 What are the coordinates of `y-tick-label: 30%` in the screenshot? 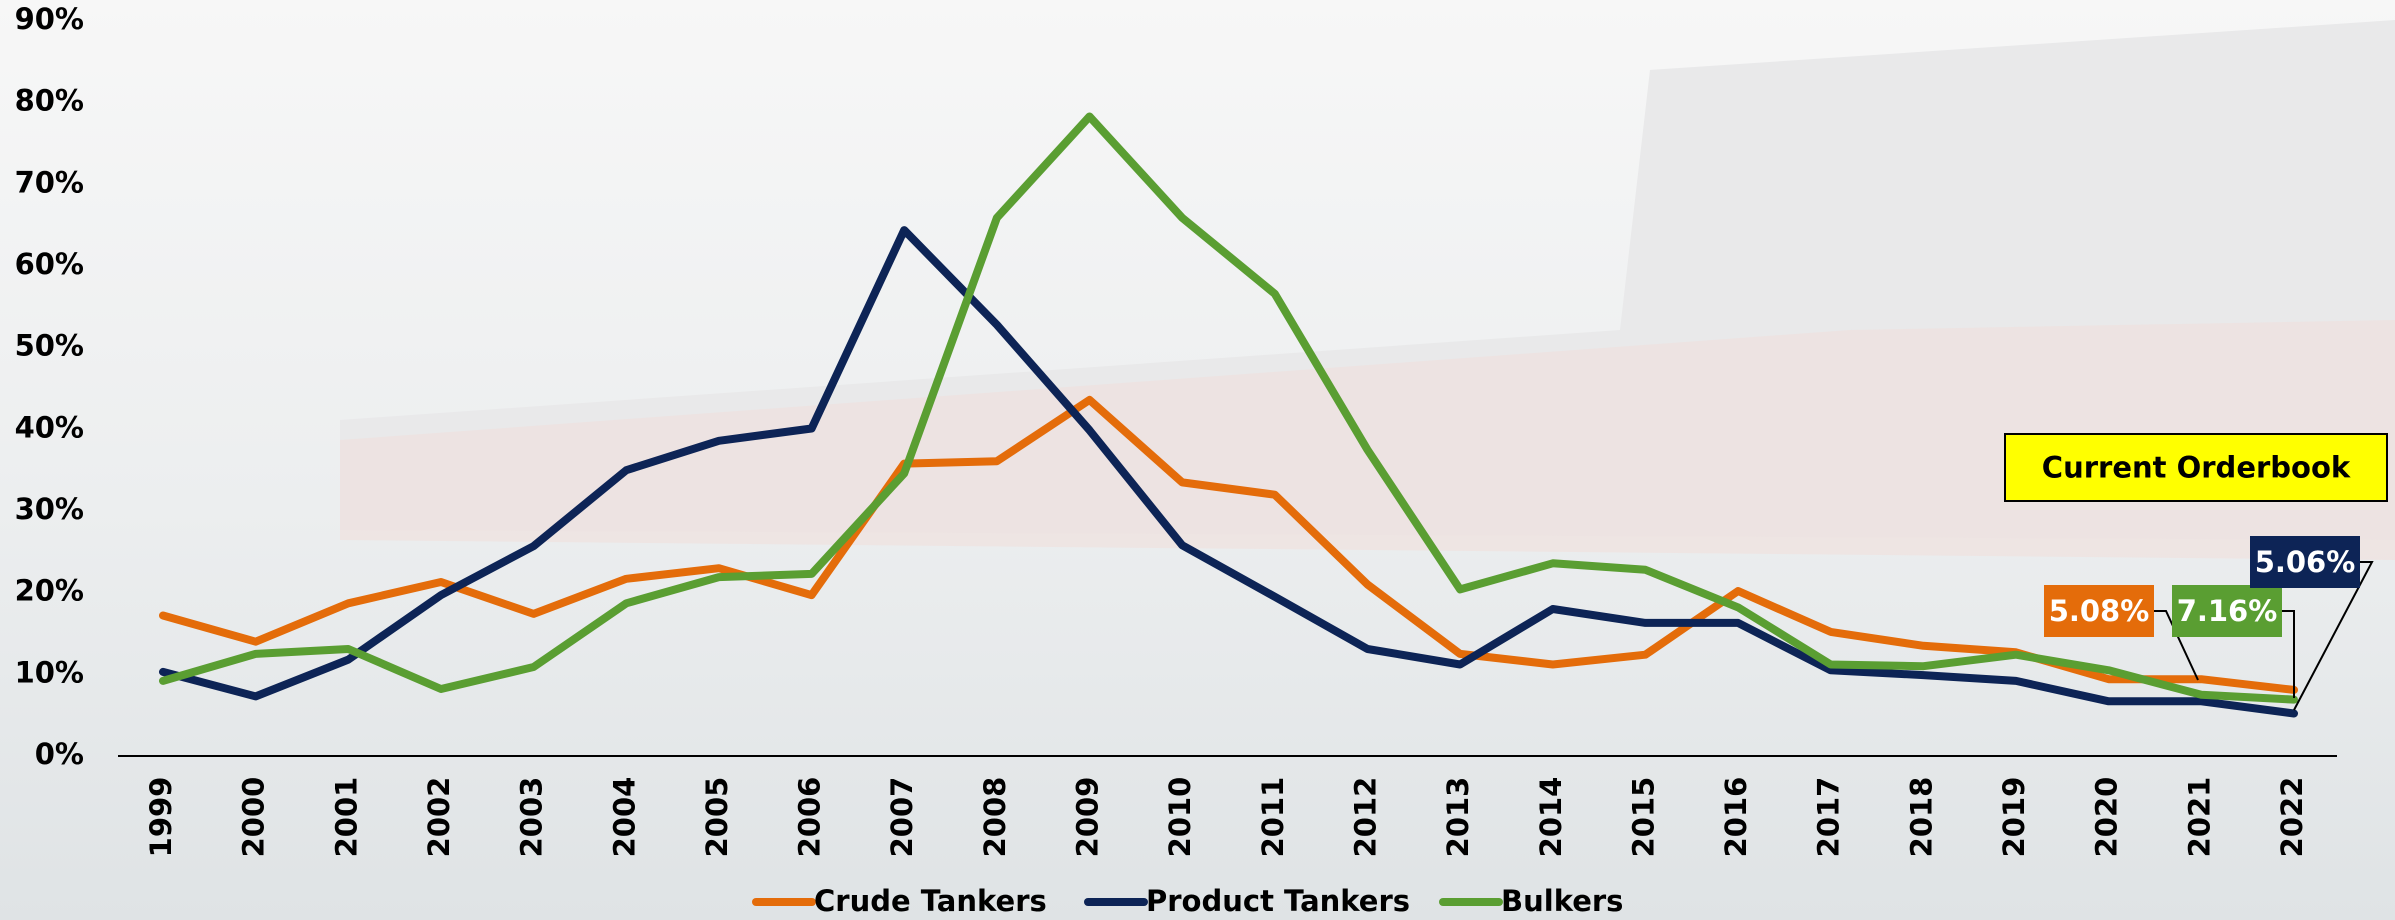 It's located at (49, 509).